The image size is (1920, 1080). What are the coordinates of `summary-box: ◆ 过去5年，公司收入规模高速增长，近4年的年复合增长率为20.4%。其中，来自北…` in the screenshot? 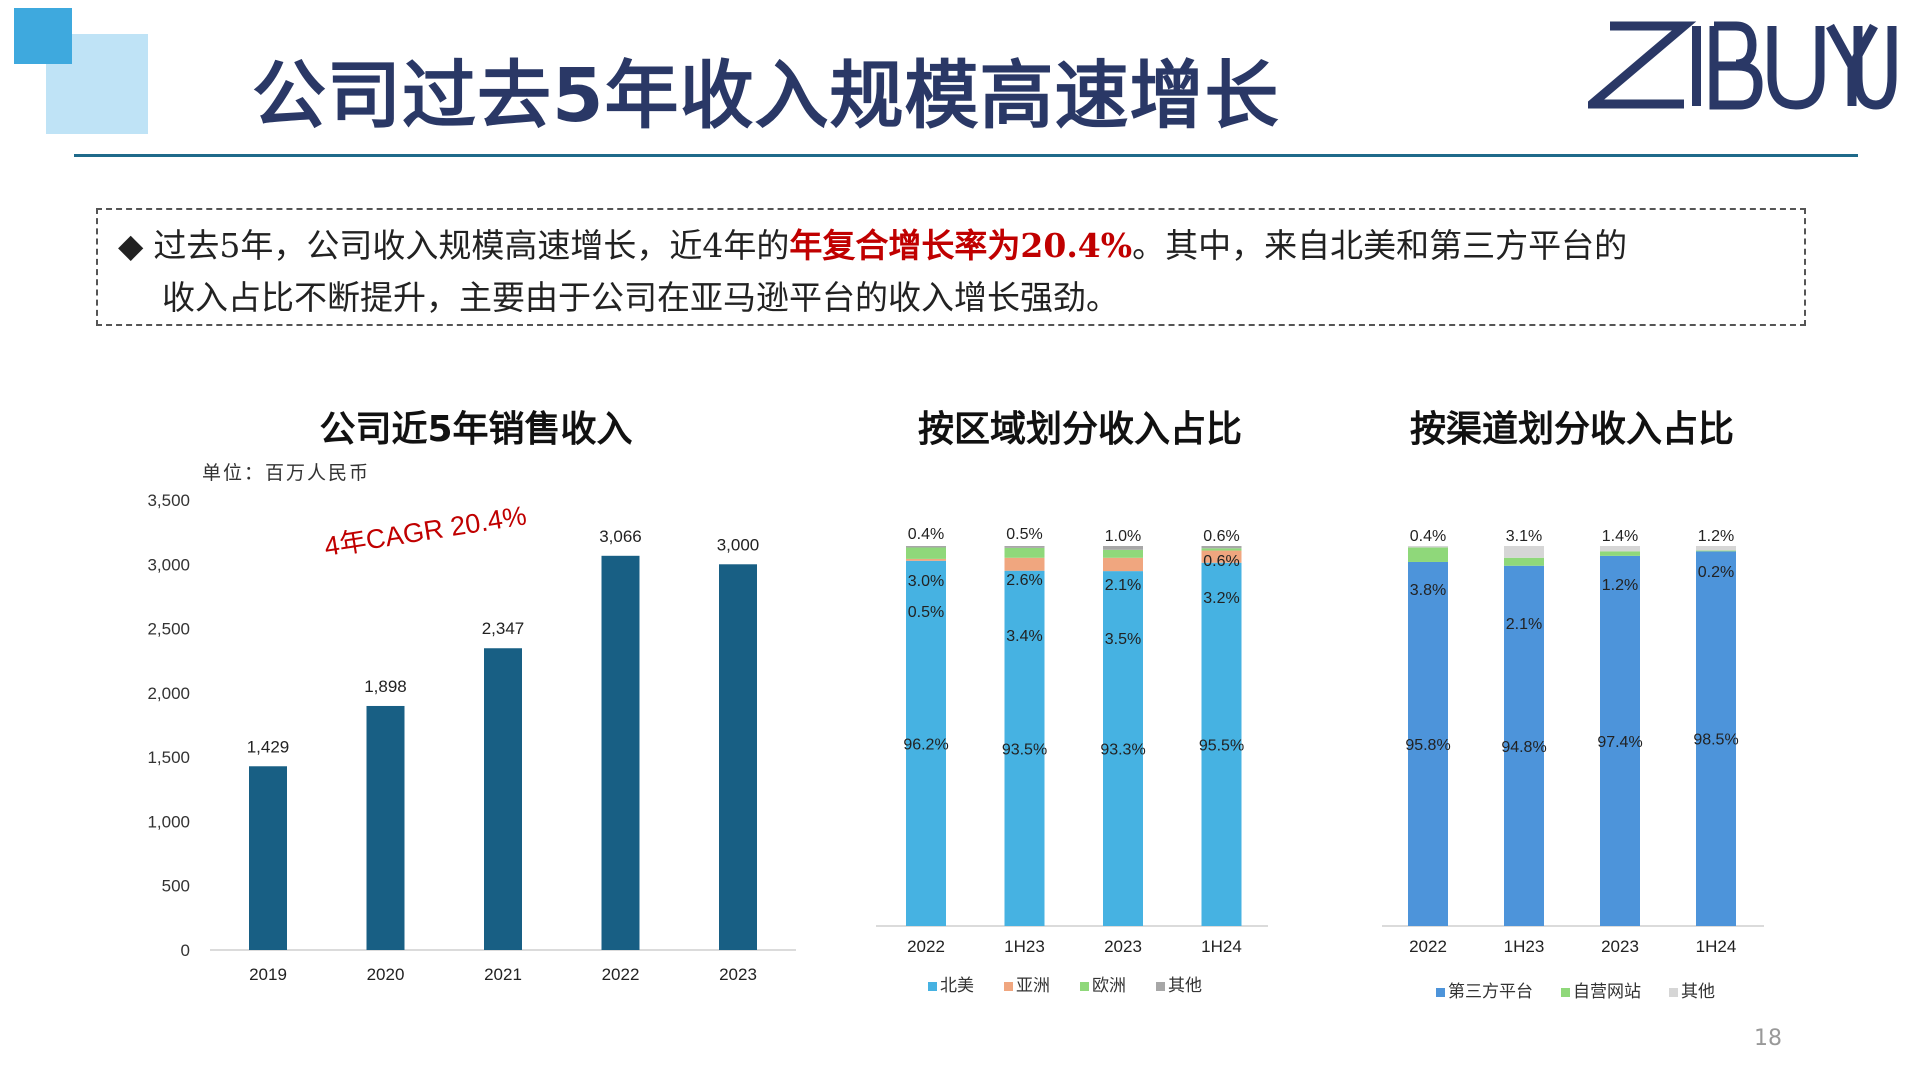 It's located at (951, 267).